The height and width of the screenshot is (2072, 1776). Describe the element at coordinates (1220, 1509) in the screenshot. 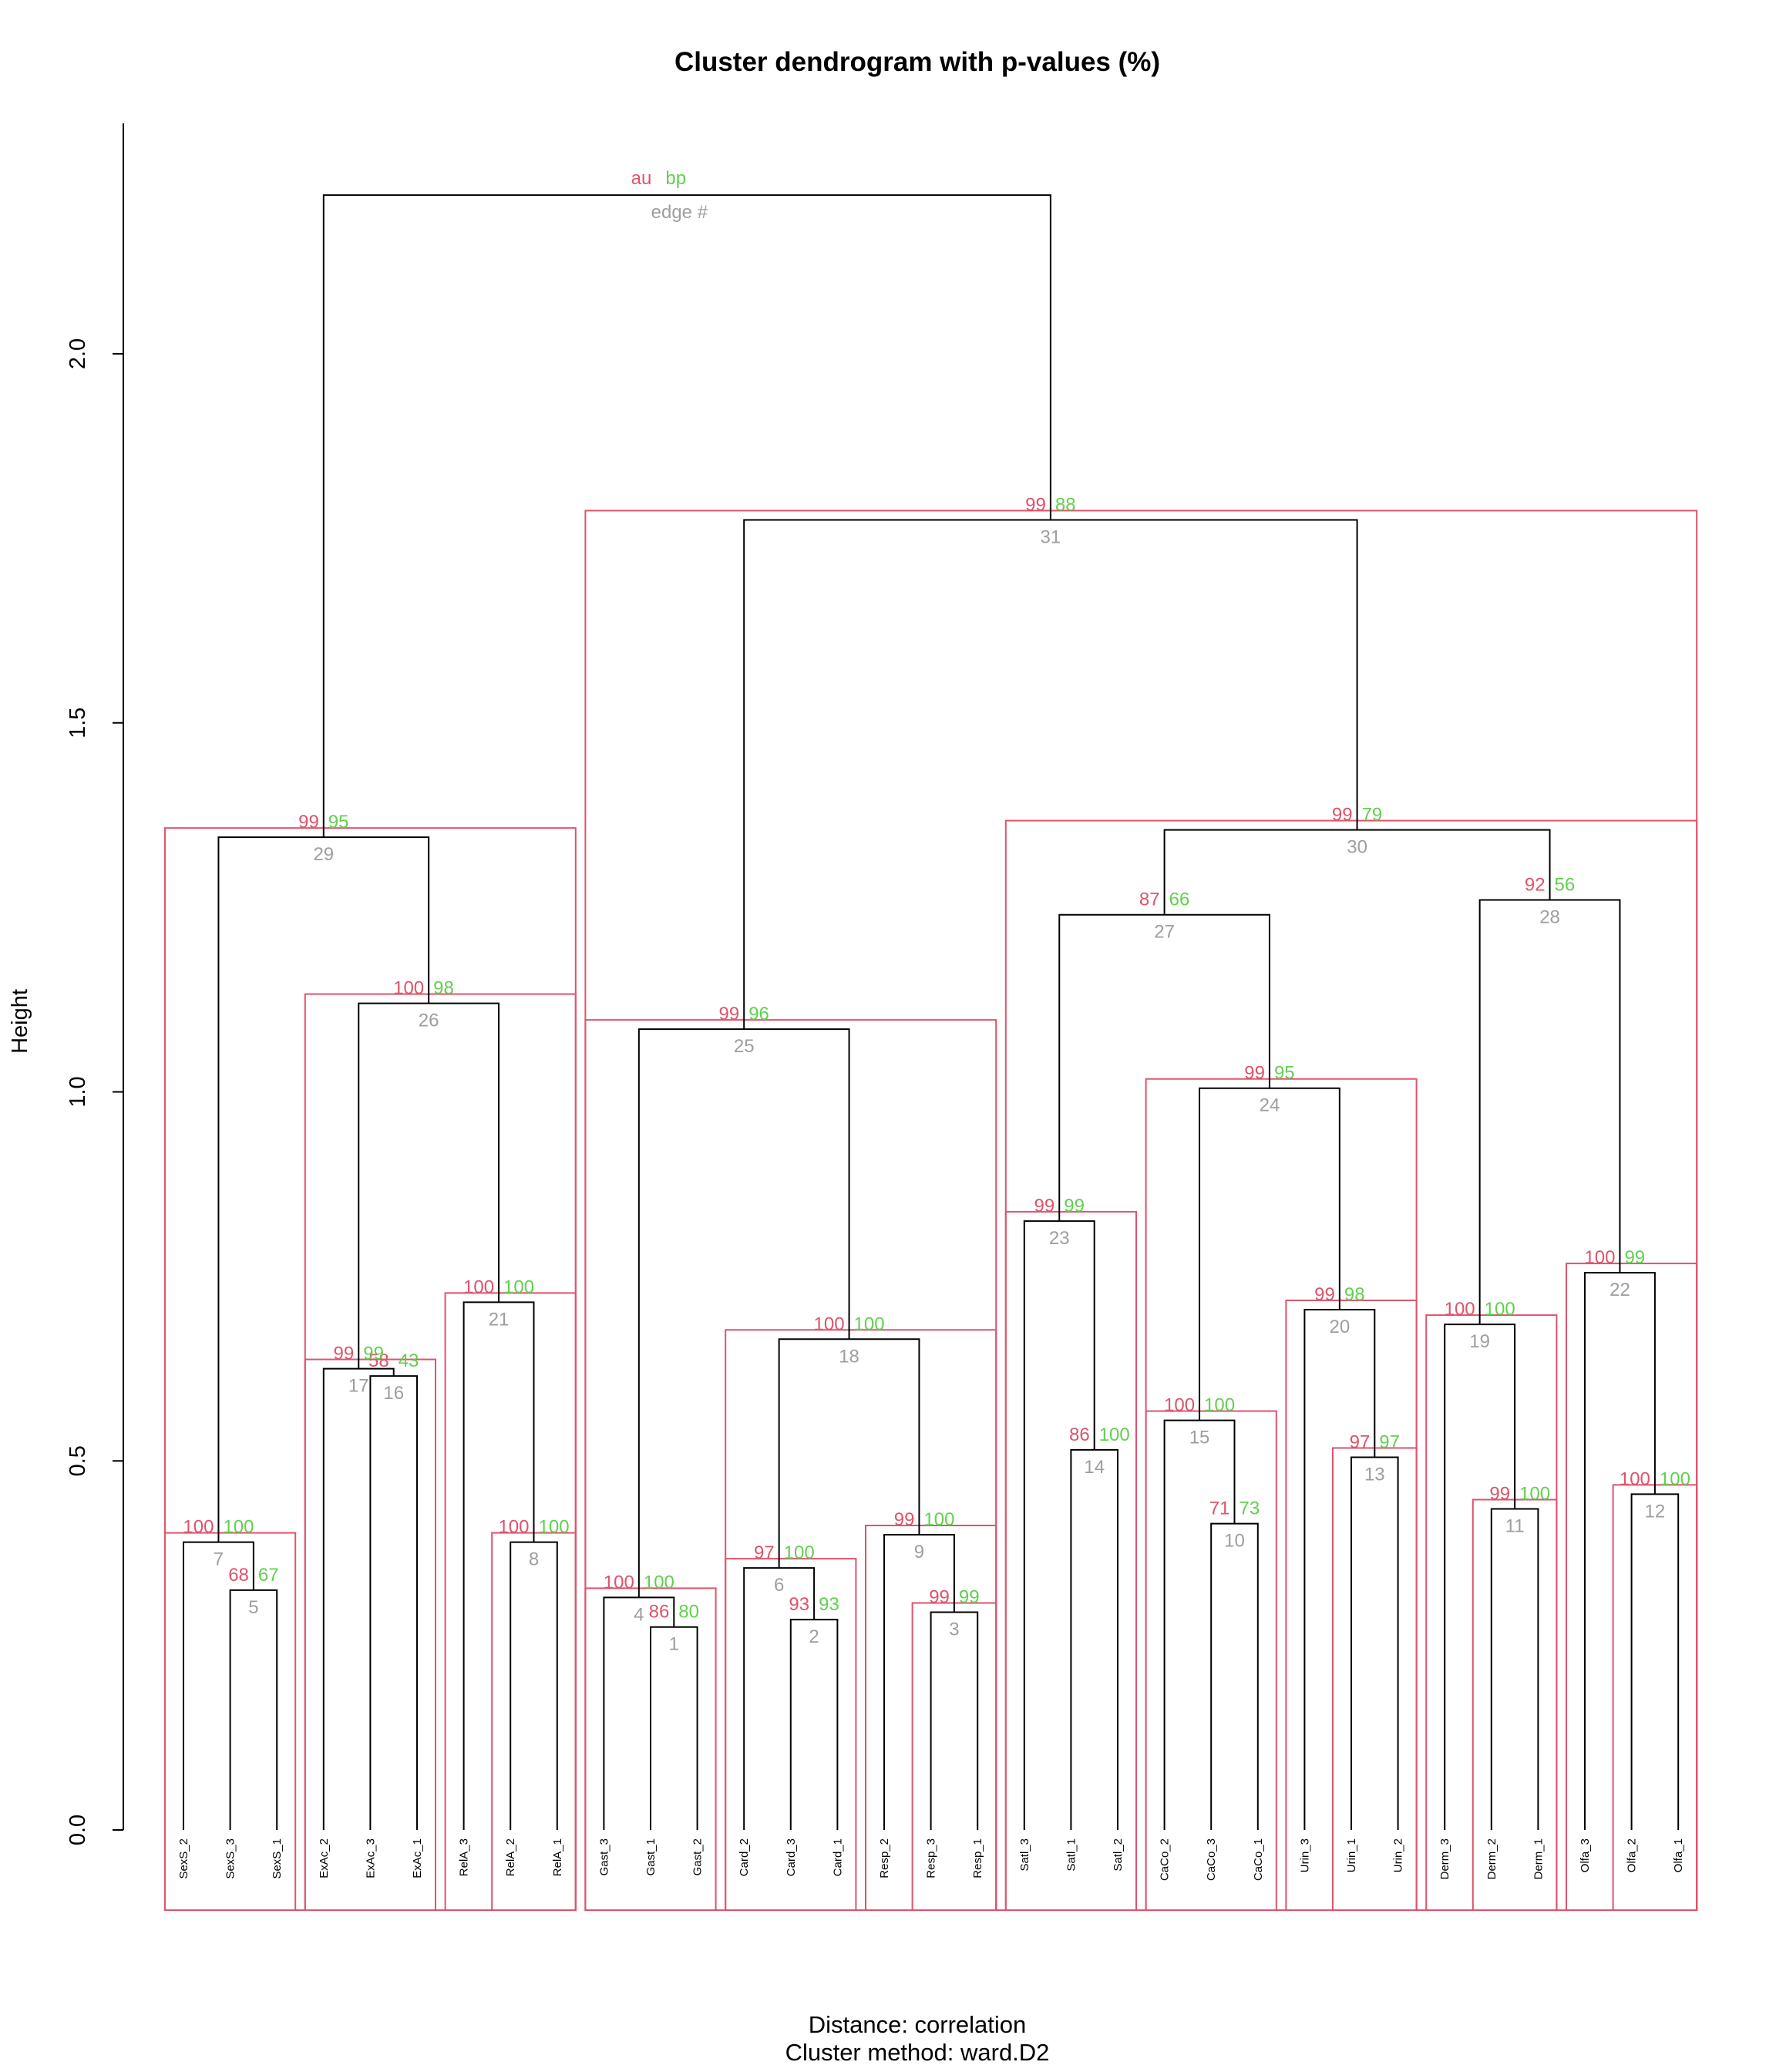

I see `au-value: 71` at that location.